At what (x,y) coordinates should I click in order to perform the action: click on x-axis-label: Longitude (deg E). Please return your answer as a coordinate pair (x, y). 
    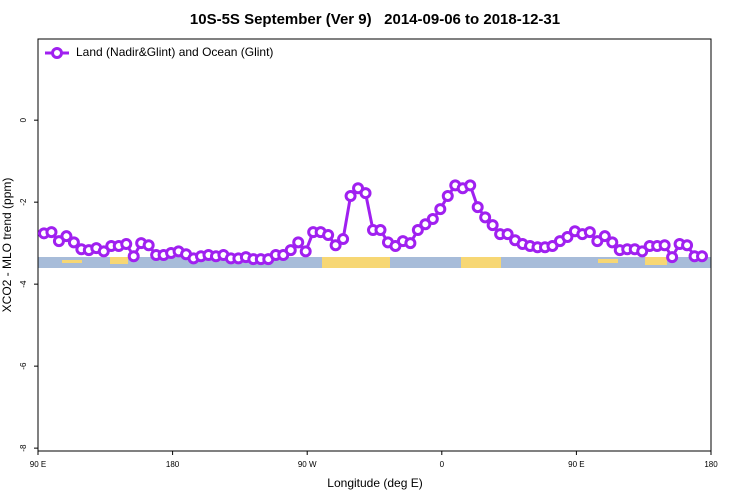
    Looking at the image, I should click on (374, 483).